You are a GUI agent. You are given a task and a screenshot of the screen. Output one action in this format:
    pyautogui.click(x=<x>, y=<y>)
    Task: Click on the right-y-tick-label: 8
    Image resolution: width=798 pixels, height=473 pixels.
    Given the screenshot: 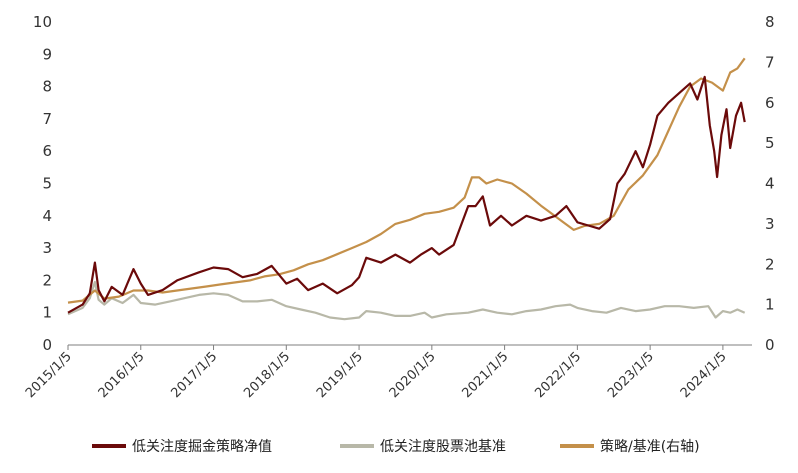 What is the action you would take?
    pyautogui.click(x=770, y=22)
    